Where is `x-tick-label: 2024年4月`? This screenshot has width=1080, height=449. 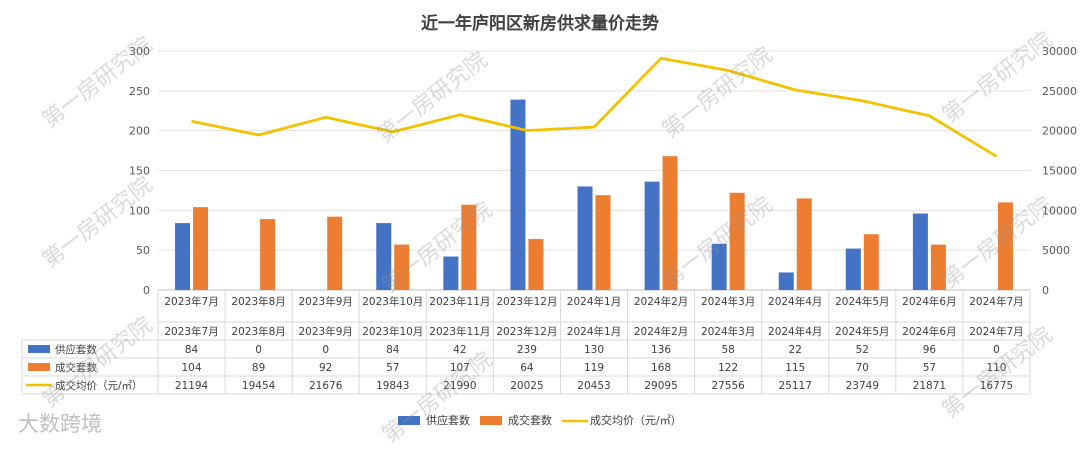
x-tick-label: 2024年4月 is located at coordinates (795, 301).